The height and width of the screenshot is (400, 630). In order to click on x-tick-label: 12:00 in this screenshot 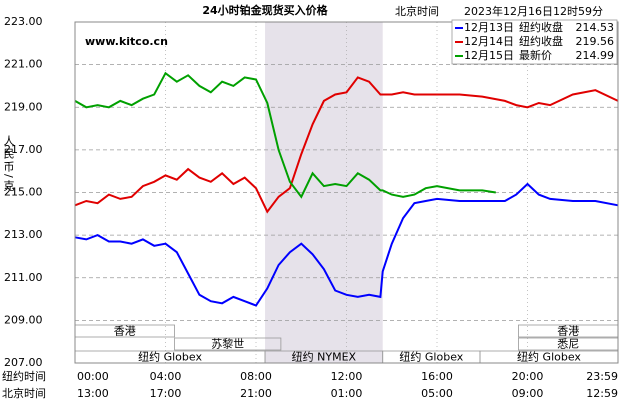, I will do `click(347, 376)`.